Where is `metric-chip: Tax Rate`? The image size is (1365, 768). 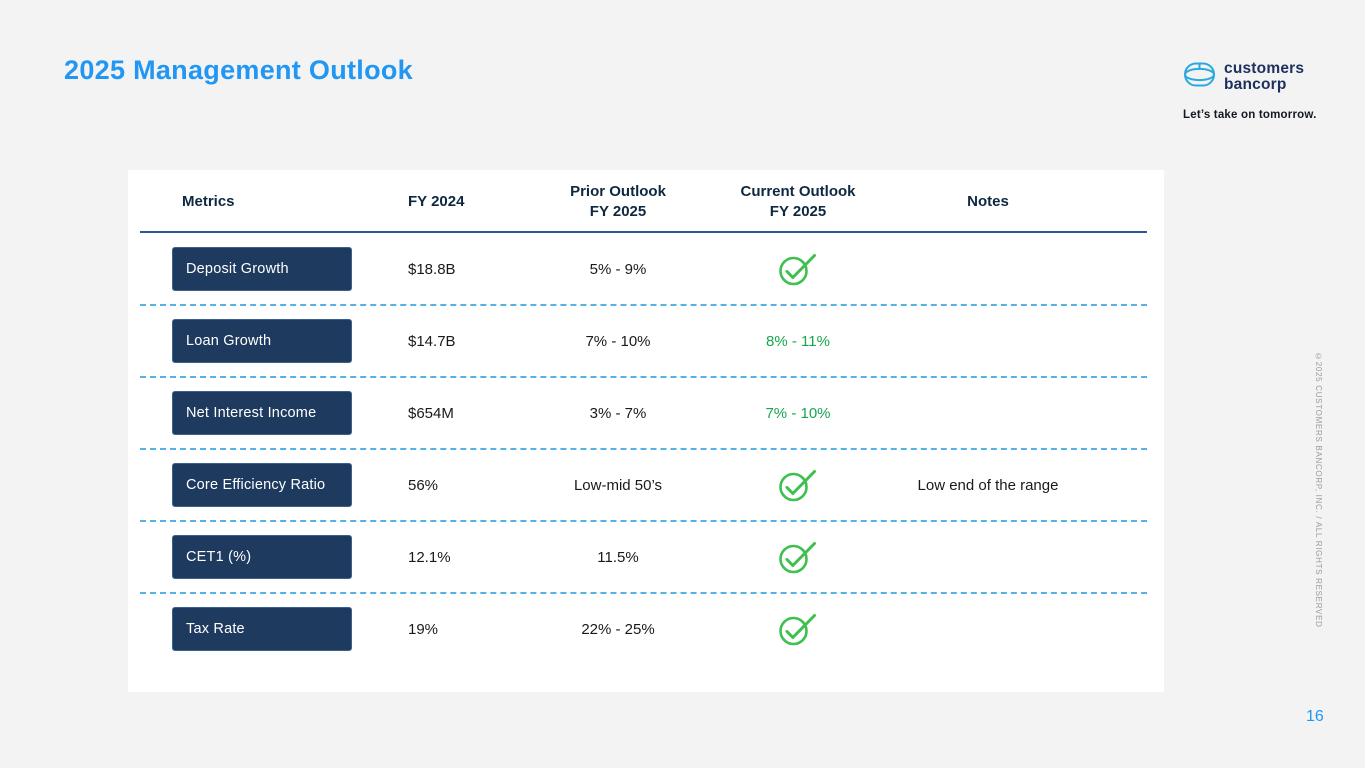 metric-chip: Tax Rate is located at coordinates (262, 629).